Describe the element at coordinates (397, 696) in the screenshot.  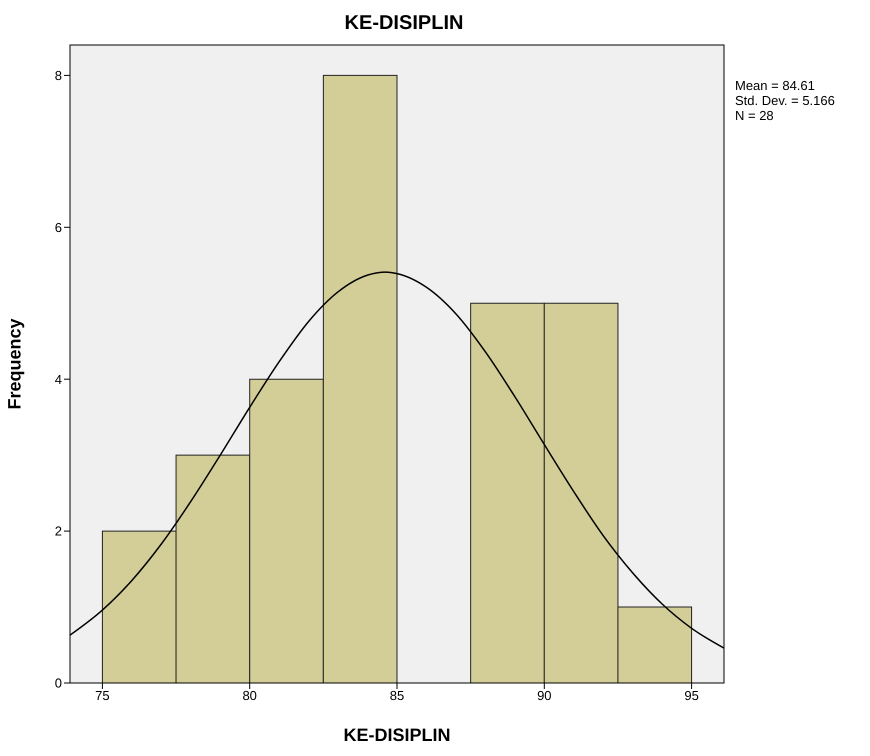
I see `x-tick-label: 85` at that location.